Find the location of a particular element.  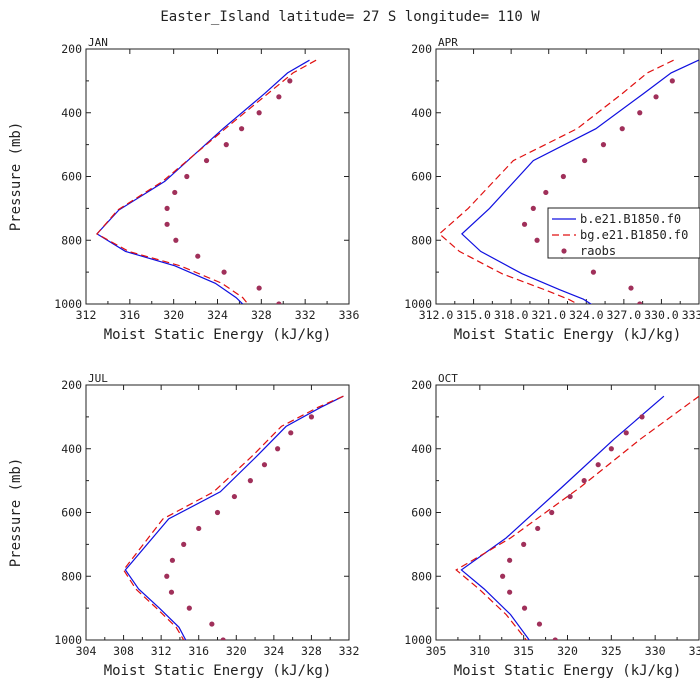

plot-frame-jan is located at coordinates (217, 176).